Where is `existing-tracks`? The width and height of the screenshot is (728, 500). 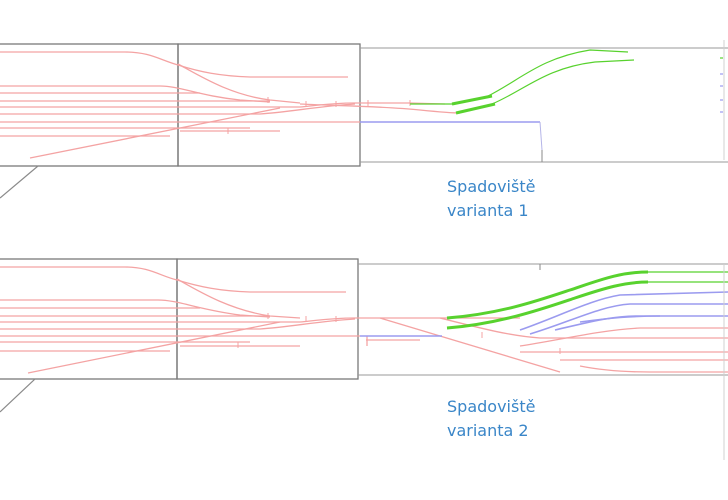 existing-tracks is located at coordinates (230, 105).